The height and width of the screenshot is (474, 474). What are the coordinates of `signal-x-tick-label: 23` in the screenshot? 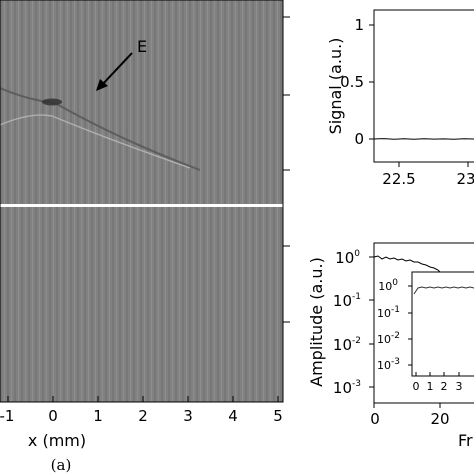 It's located at (465, 179).